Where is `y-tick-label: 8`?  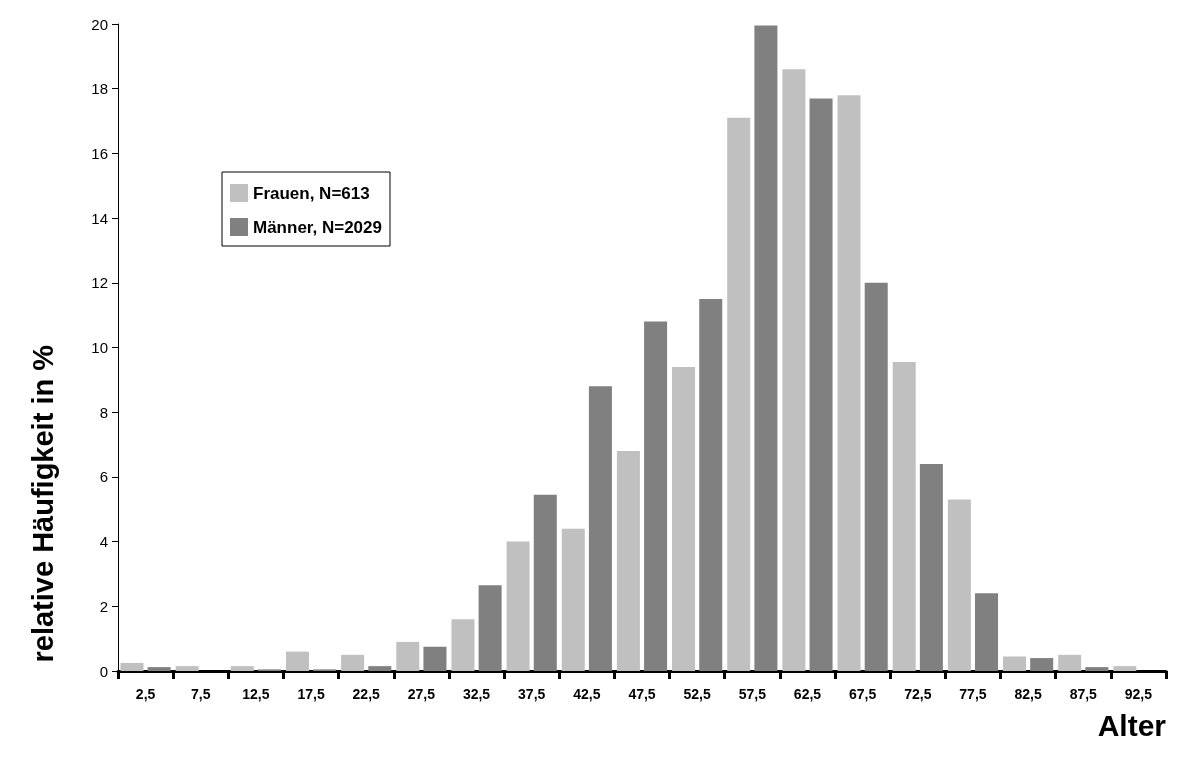
y-tick-label: 8 is located at coordinates (103, 412).